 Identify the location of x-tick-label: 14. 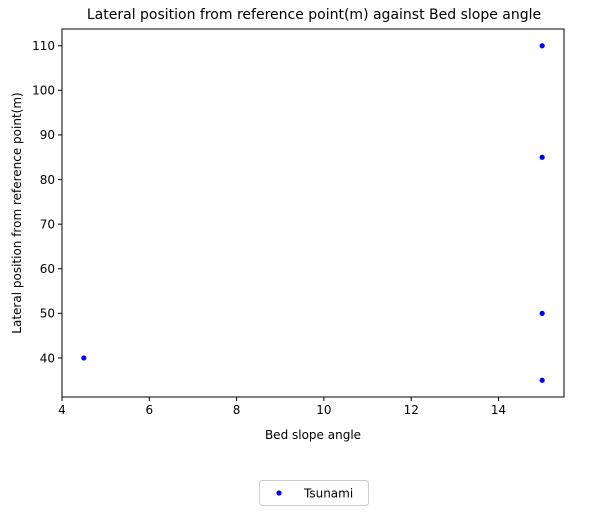
(498, 410).